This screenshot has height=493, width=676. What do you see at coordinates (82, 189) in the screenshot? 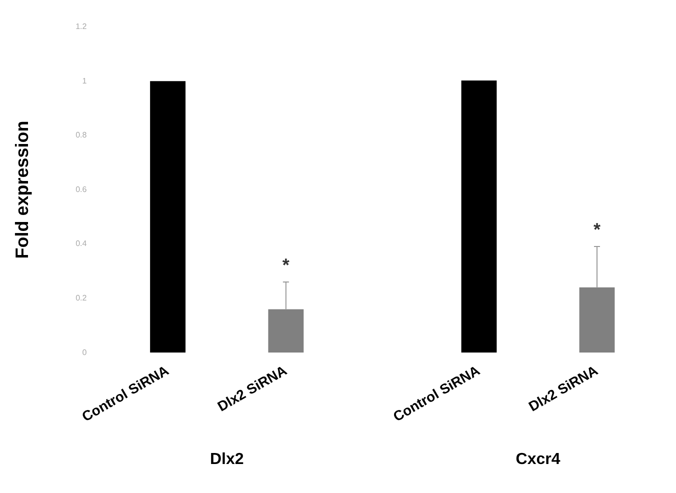
I see `y-tick-label: 0.6` at bounding box center [82, 189].